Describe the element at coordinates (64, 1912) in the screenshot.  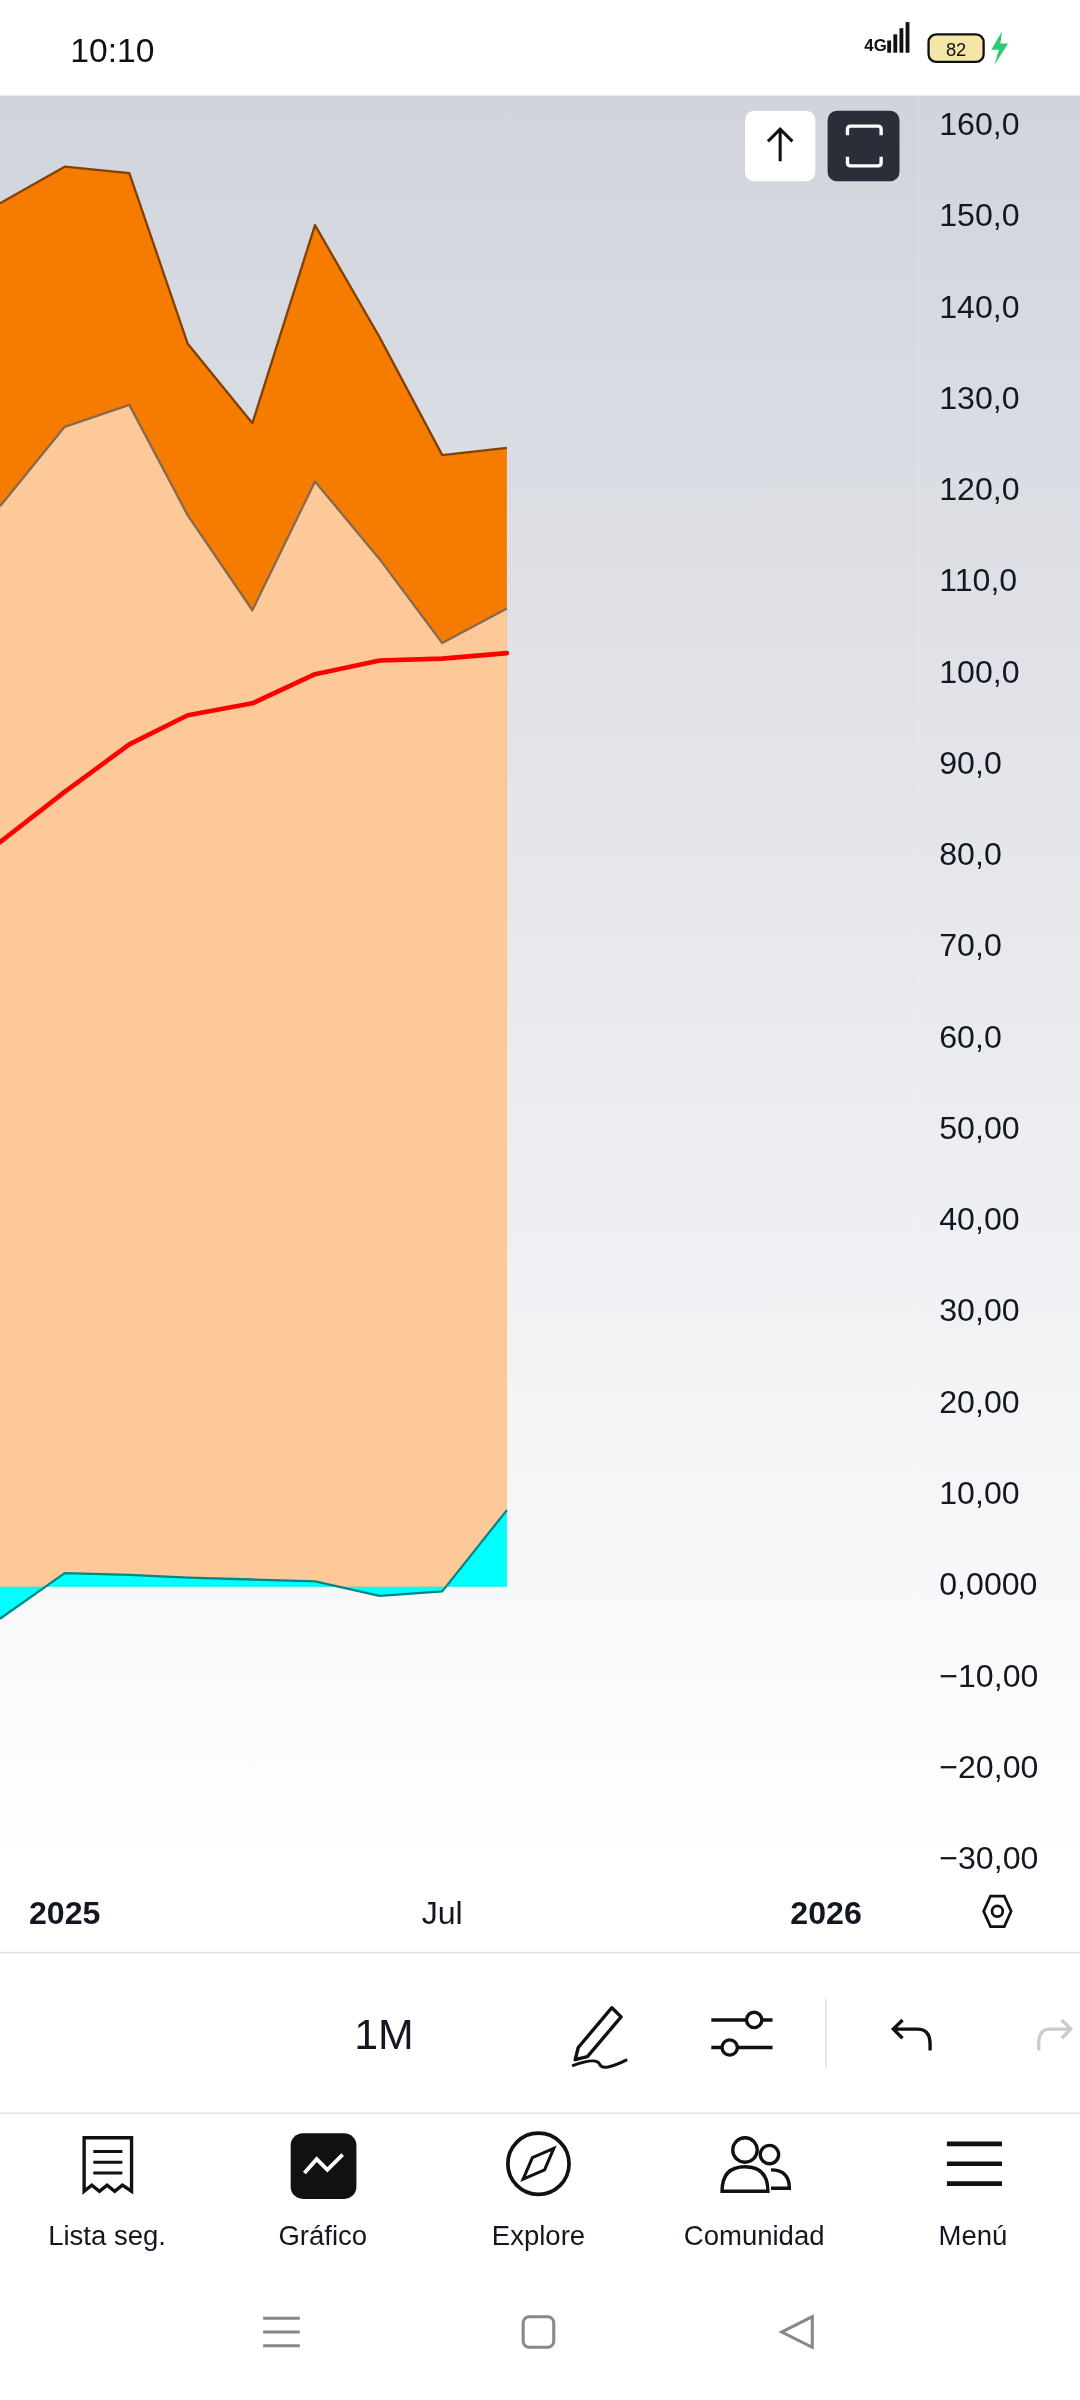
I see `x-tick-label: 2025` at that location.